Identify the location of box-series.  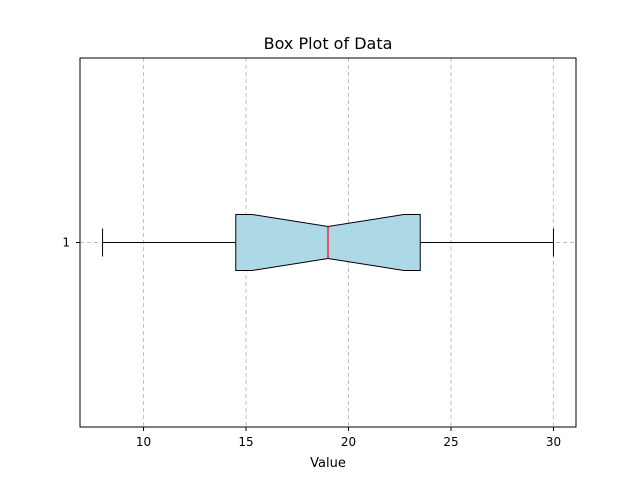
(328, 242).